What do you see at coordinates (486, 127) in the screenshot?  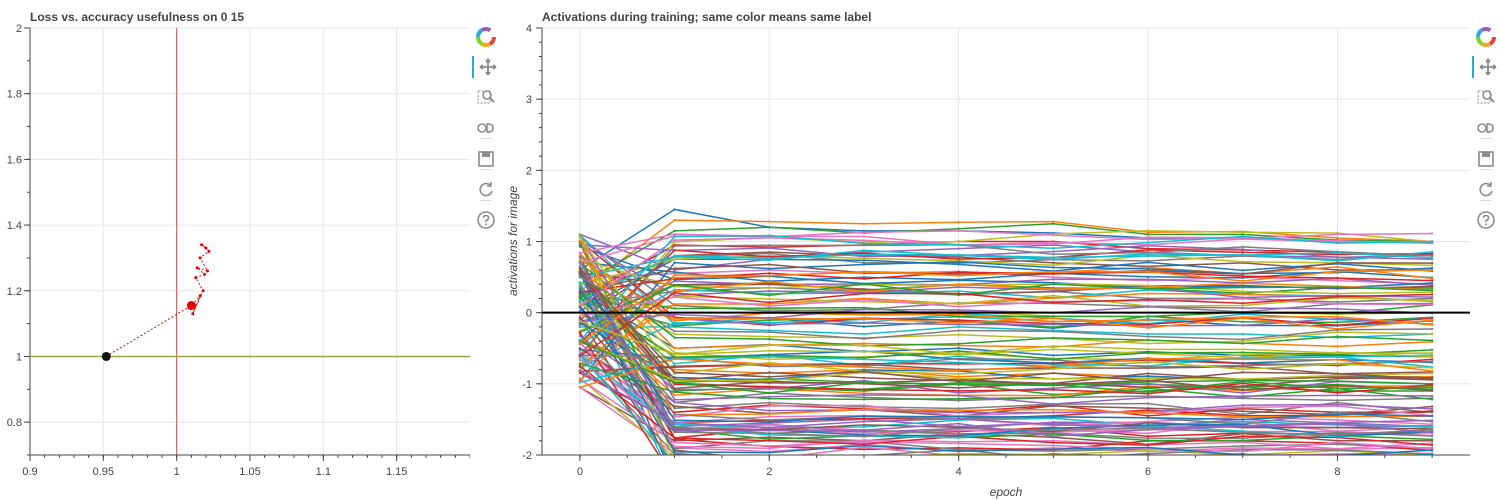 I see `left-wheel-zoom-tool` at bounding box center [486, 127].